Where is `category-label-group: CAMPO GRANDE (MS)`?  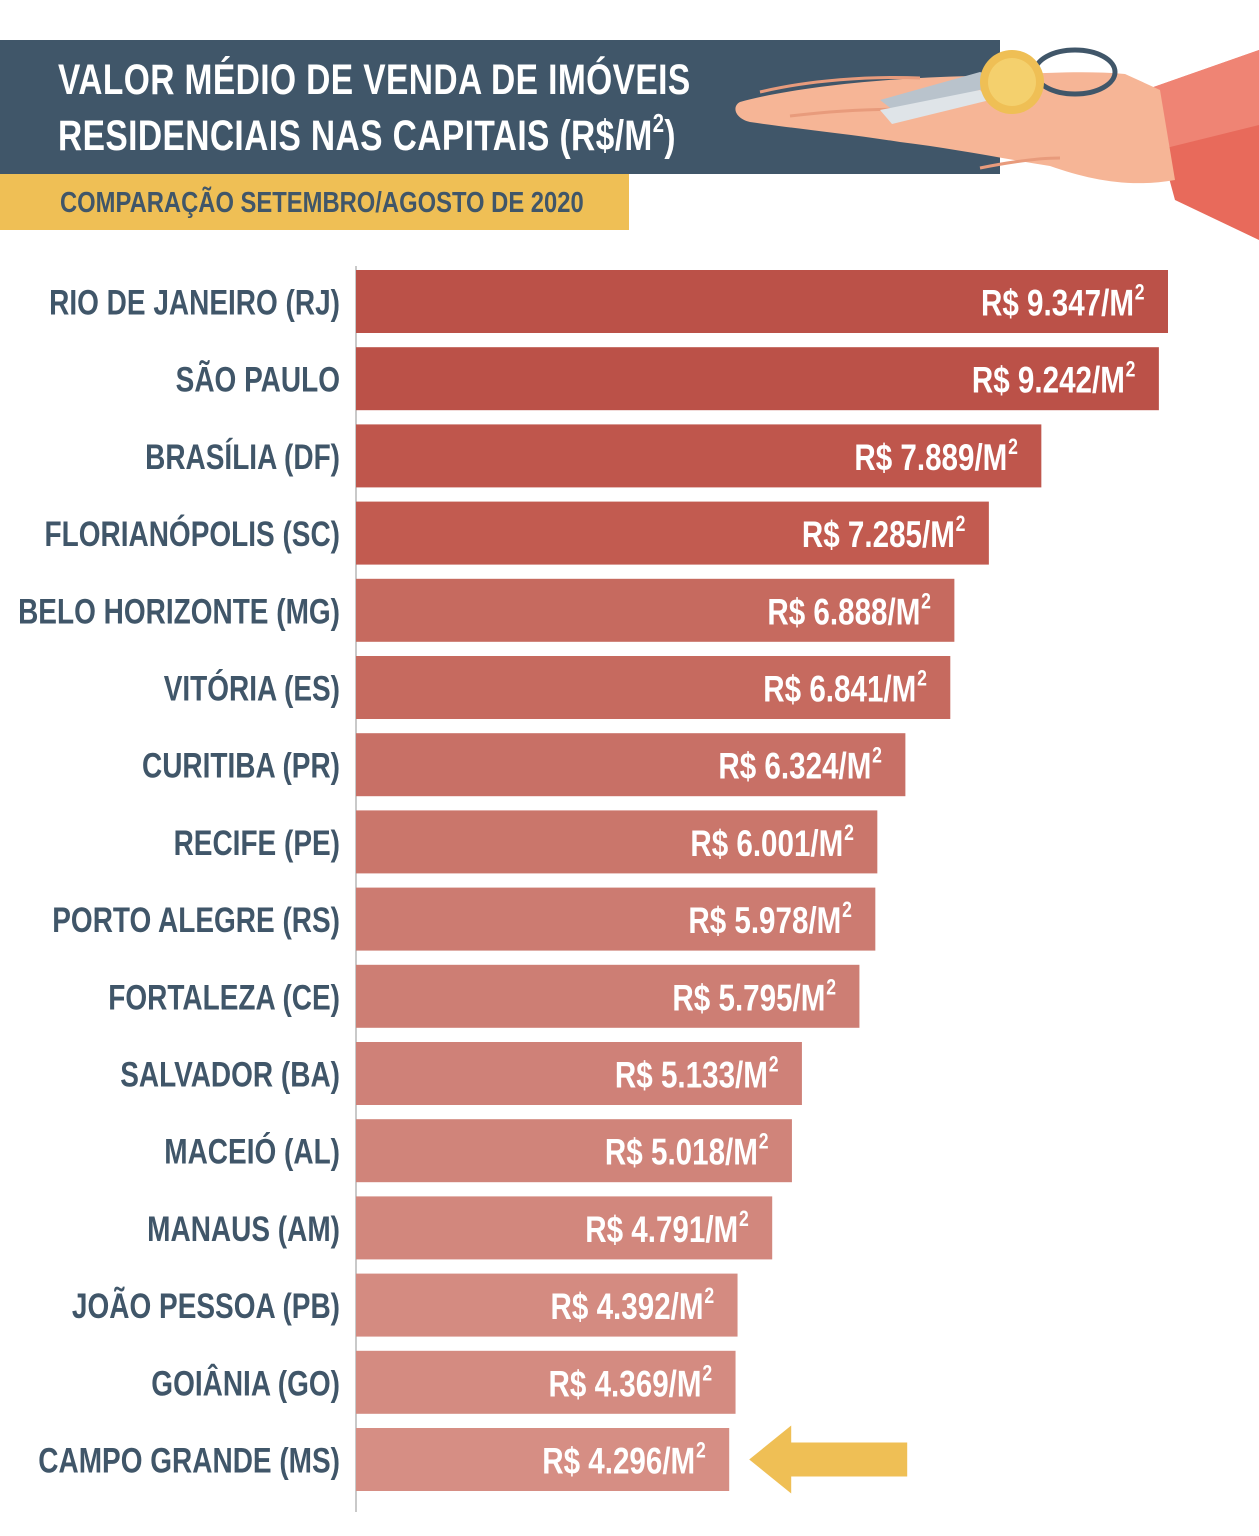 category-label-group: CAMPO GRANDE (MS) is located at coordinates (189, 1460).